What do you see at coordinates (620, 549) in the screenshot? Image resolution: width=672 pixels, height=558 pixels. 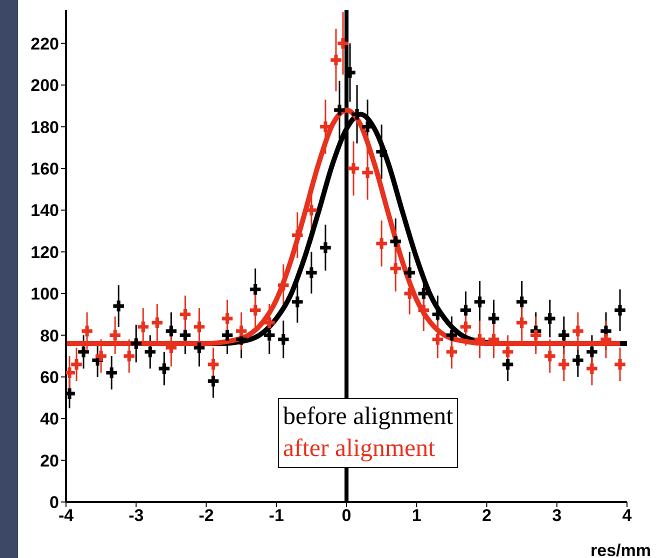 I see `x-axis-title: res/mm` at bounding box center [620, 549].